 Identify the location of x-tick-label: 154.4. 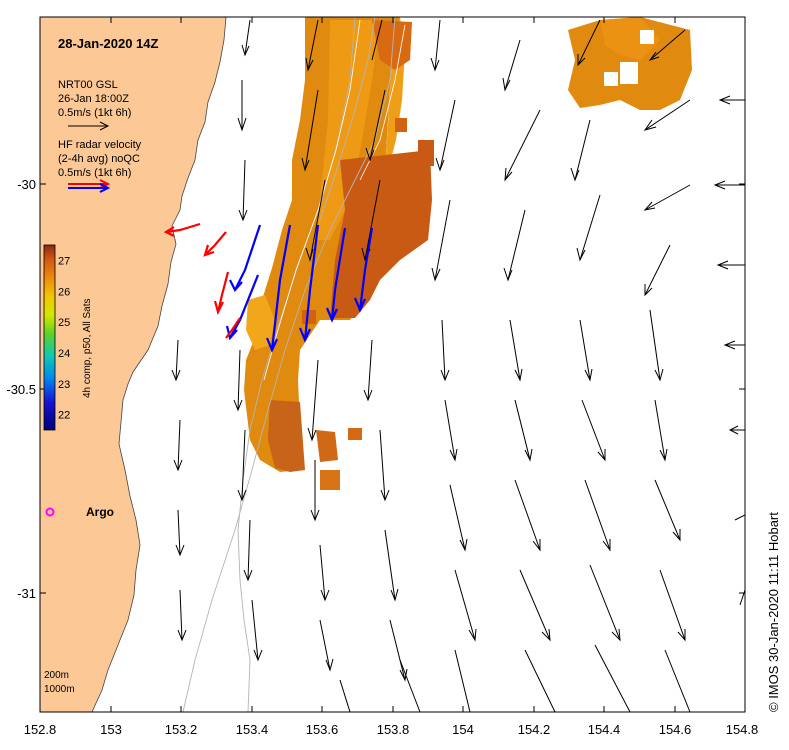
(604, 729).